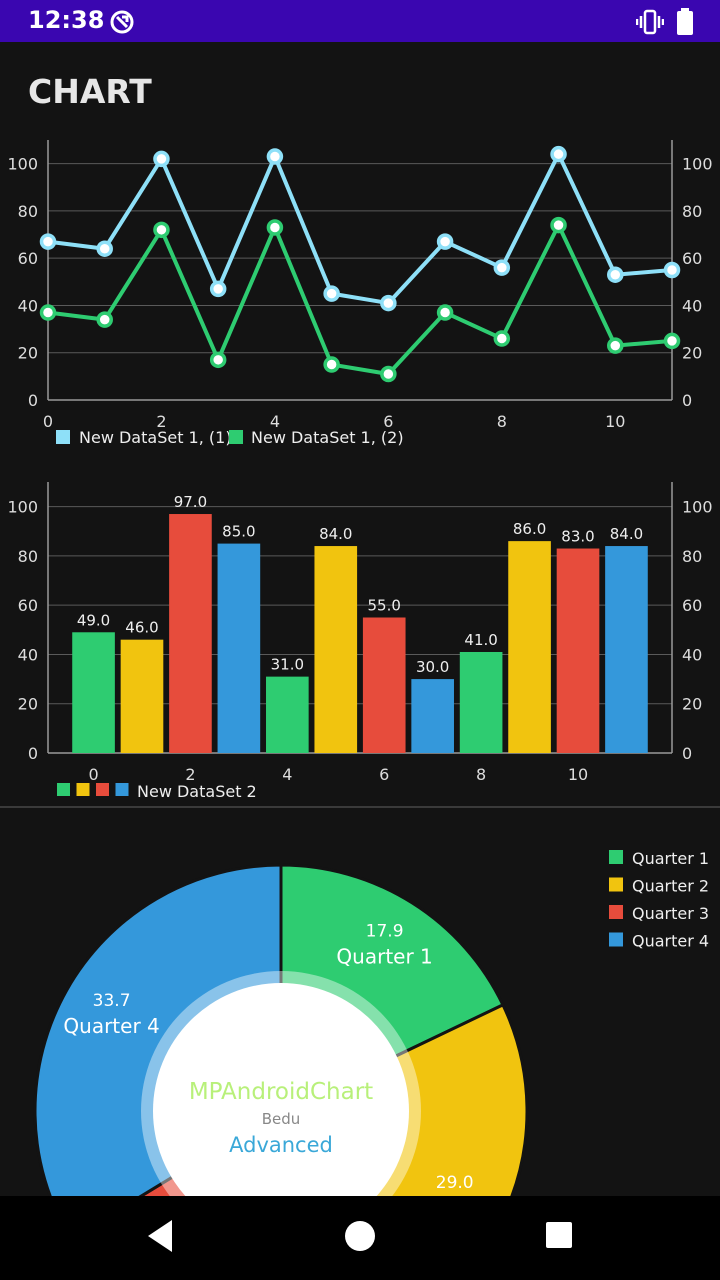 The width and height of the screenshot is (720, 1280). What do you see at coordinates (287, 665) in the screenshot?
I see `bar-value-label: 31.0` at bounding box center [287, 665].